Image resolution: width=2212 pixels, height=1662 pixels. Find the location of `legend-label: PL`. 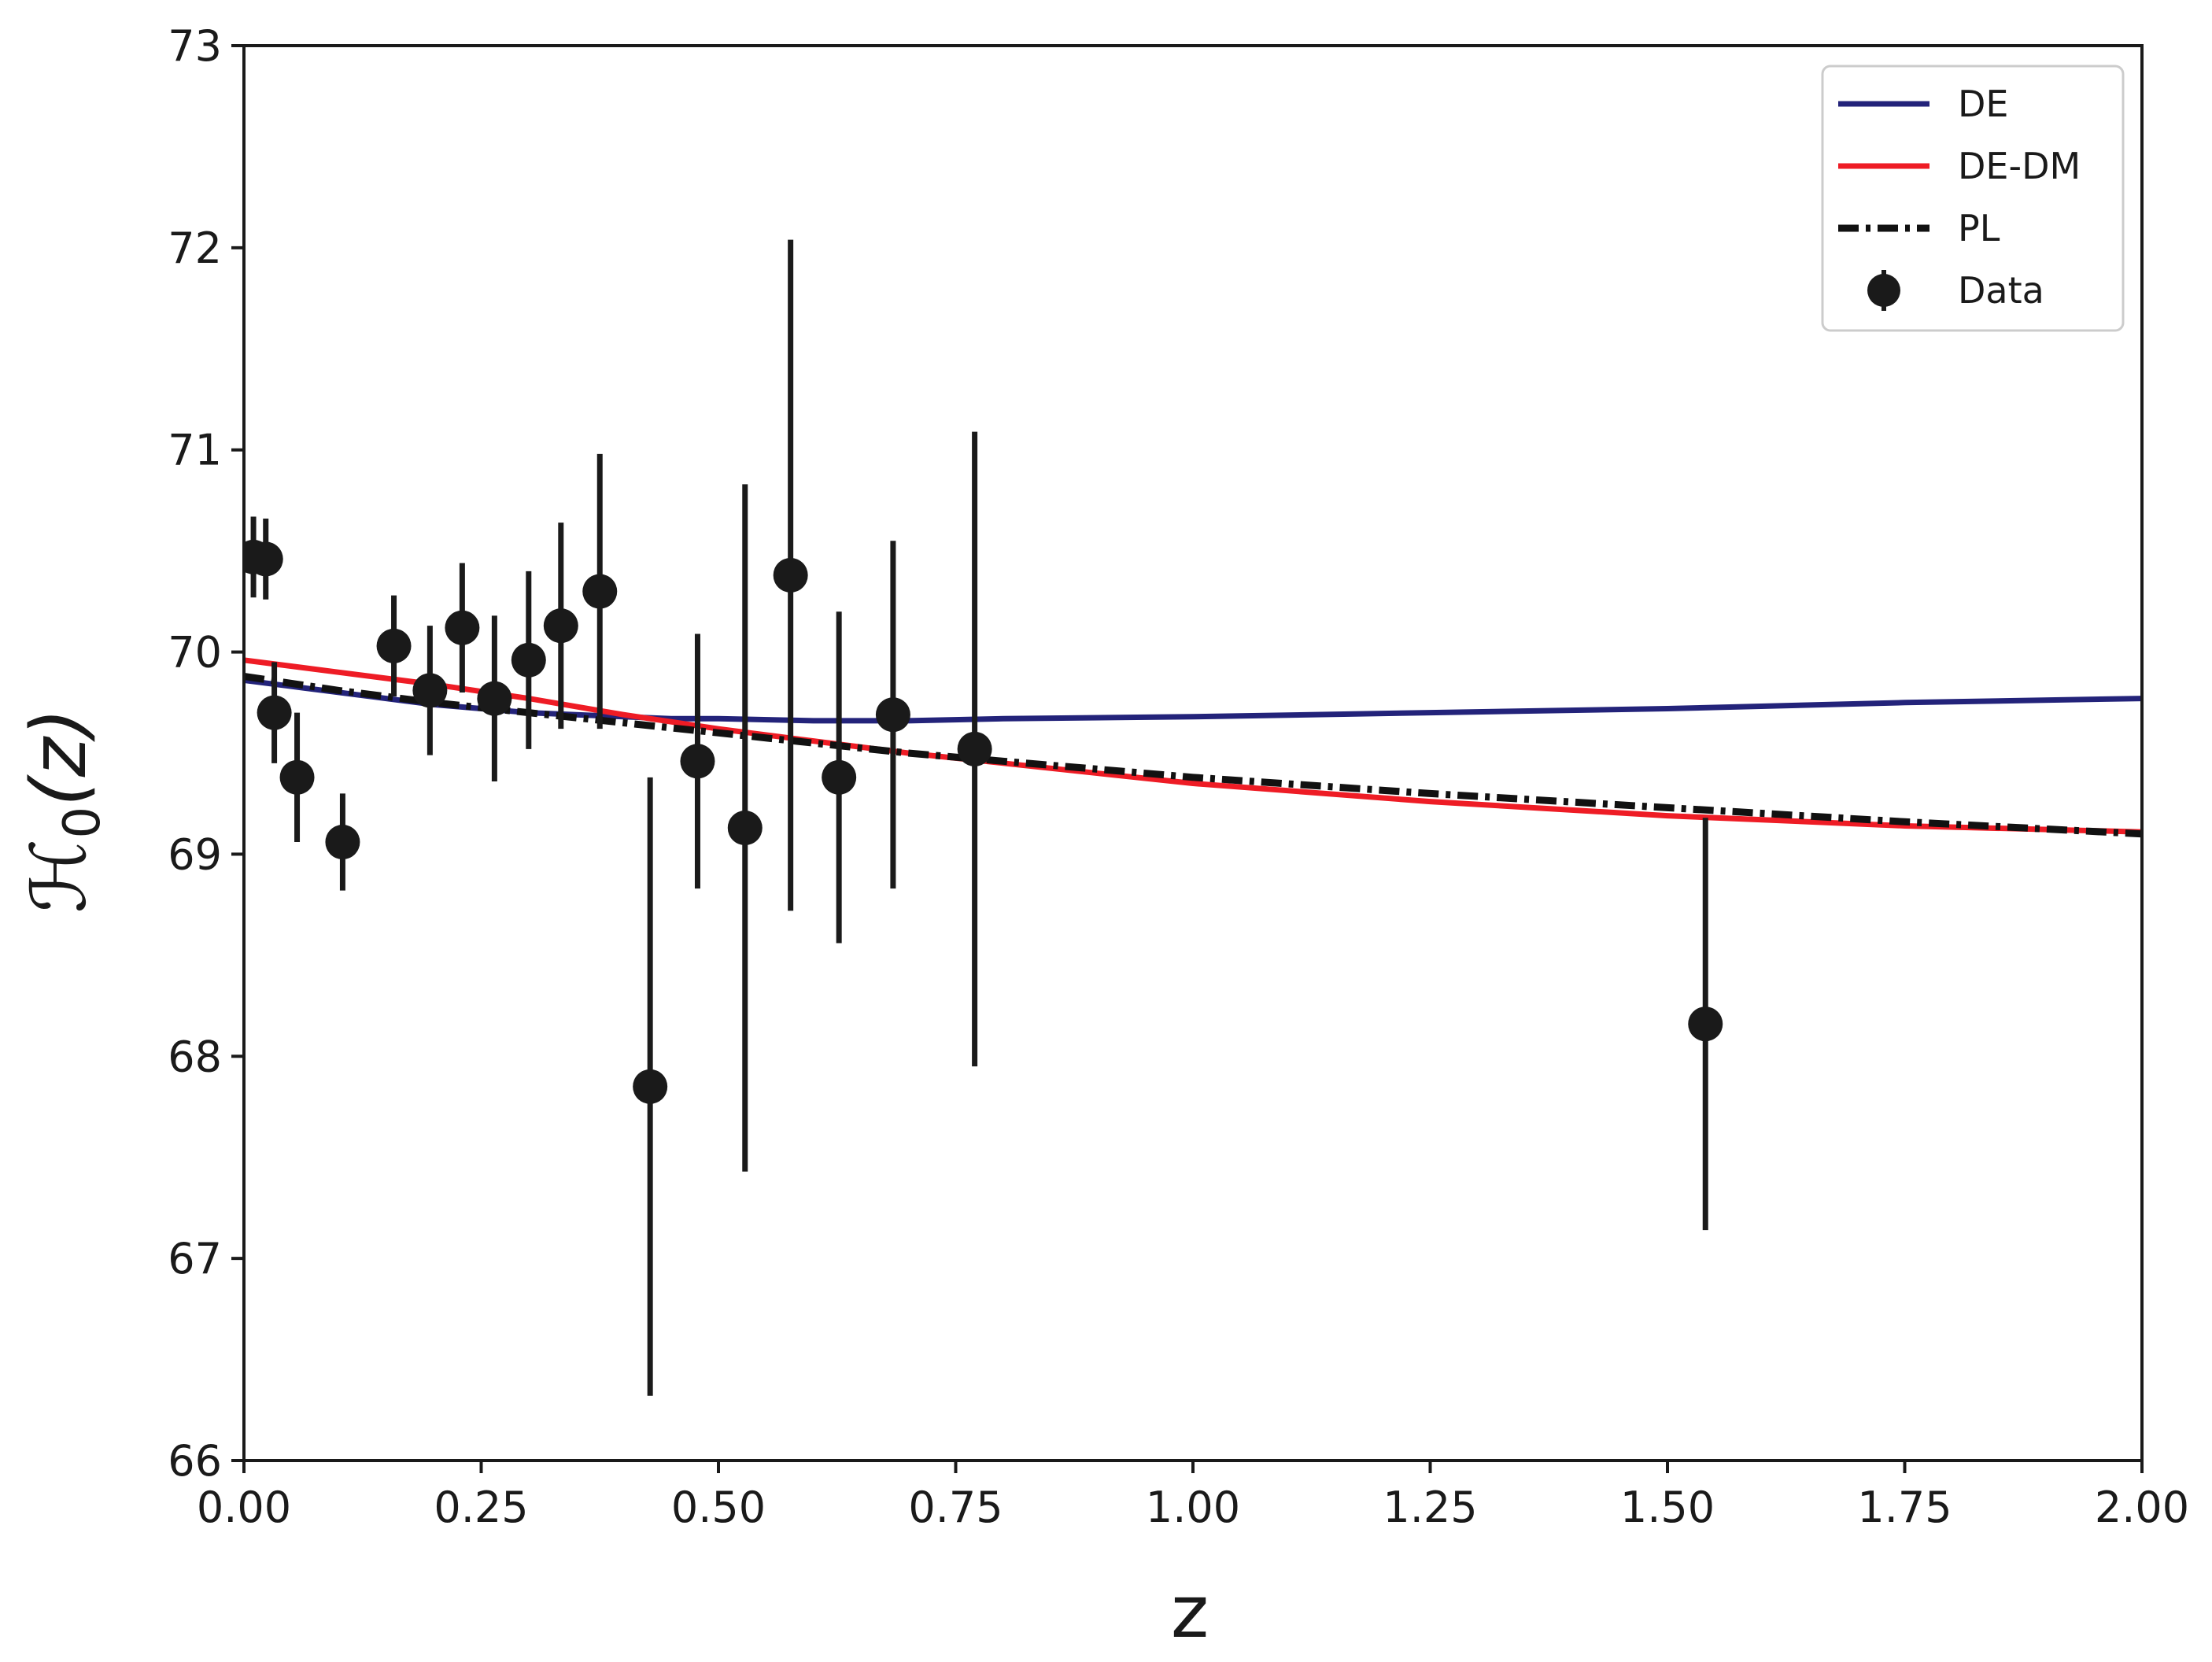

legend-label: PL is located at coordinates (1979, 228).